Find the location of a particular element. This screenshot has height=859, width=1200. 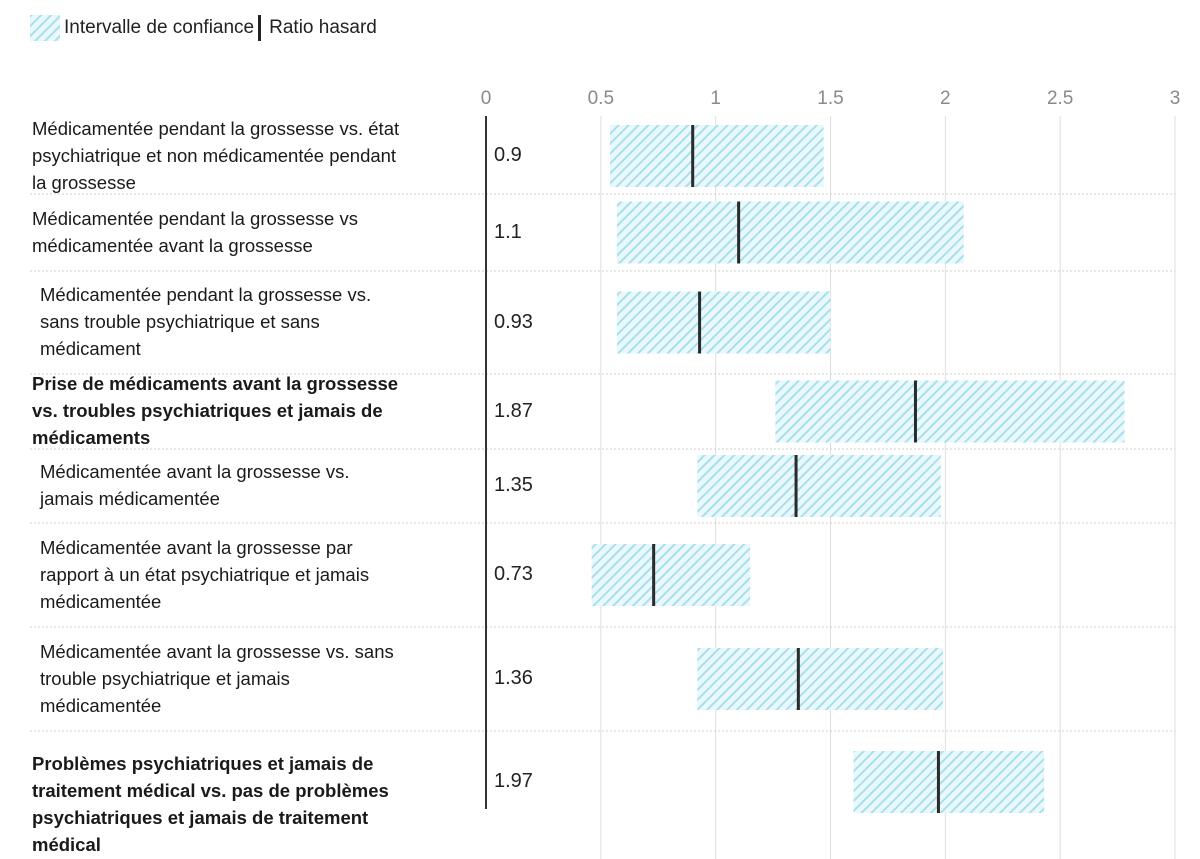

row-label-line: Problèmes psychiatriques et jamais de is located at coordinates (203, 763).